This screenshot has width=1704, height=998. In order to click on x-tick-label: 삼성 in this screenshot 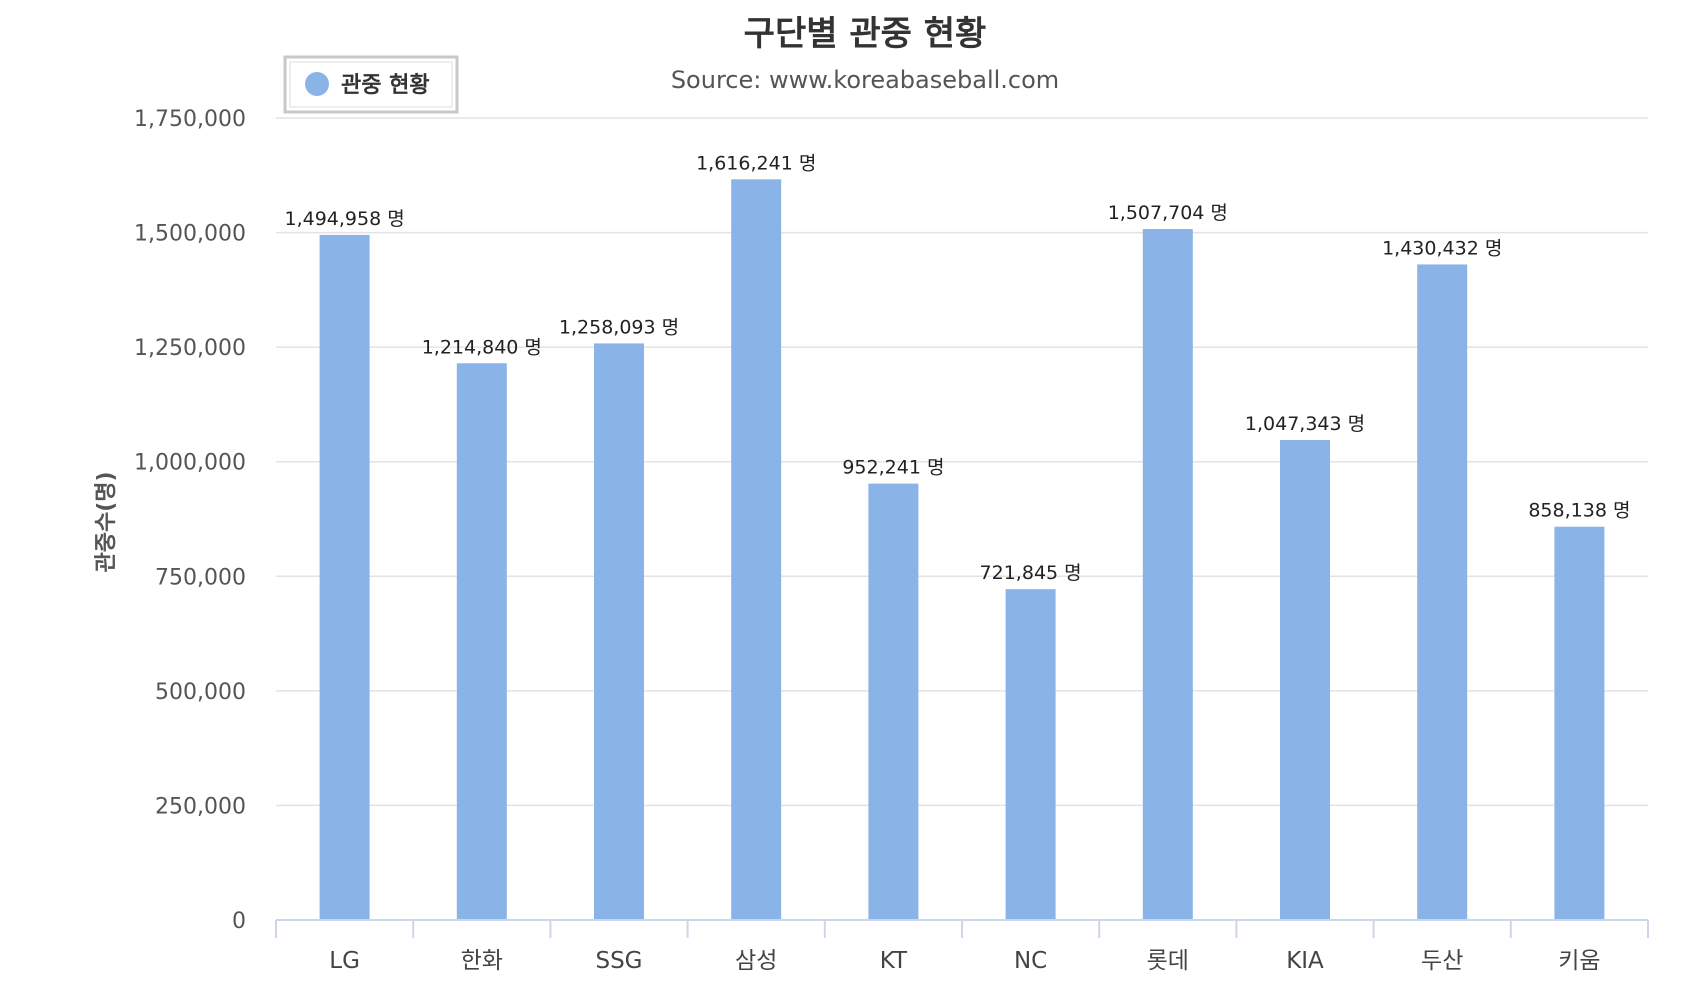, I will do `click(756, 961)`.